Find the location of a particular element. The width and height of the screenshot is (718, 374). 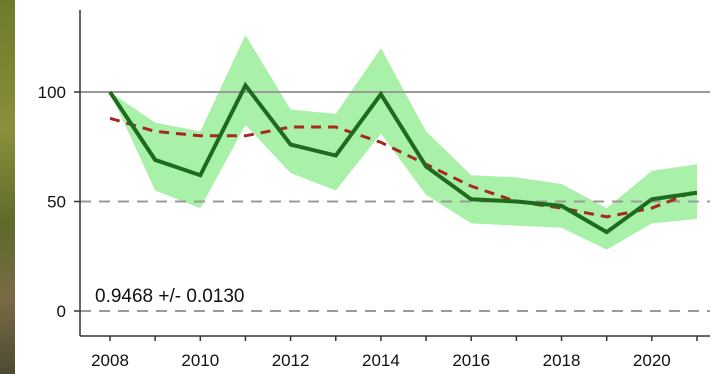

photo-edge is located at coordinates (7, 187).